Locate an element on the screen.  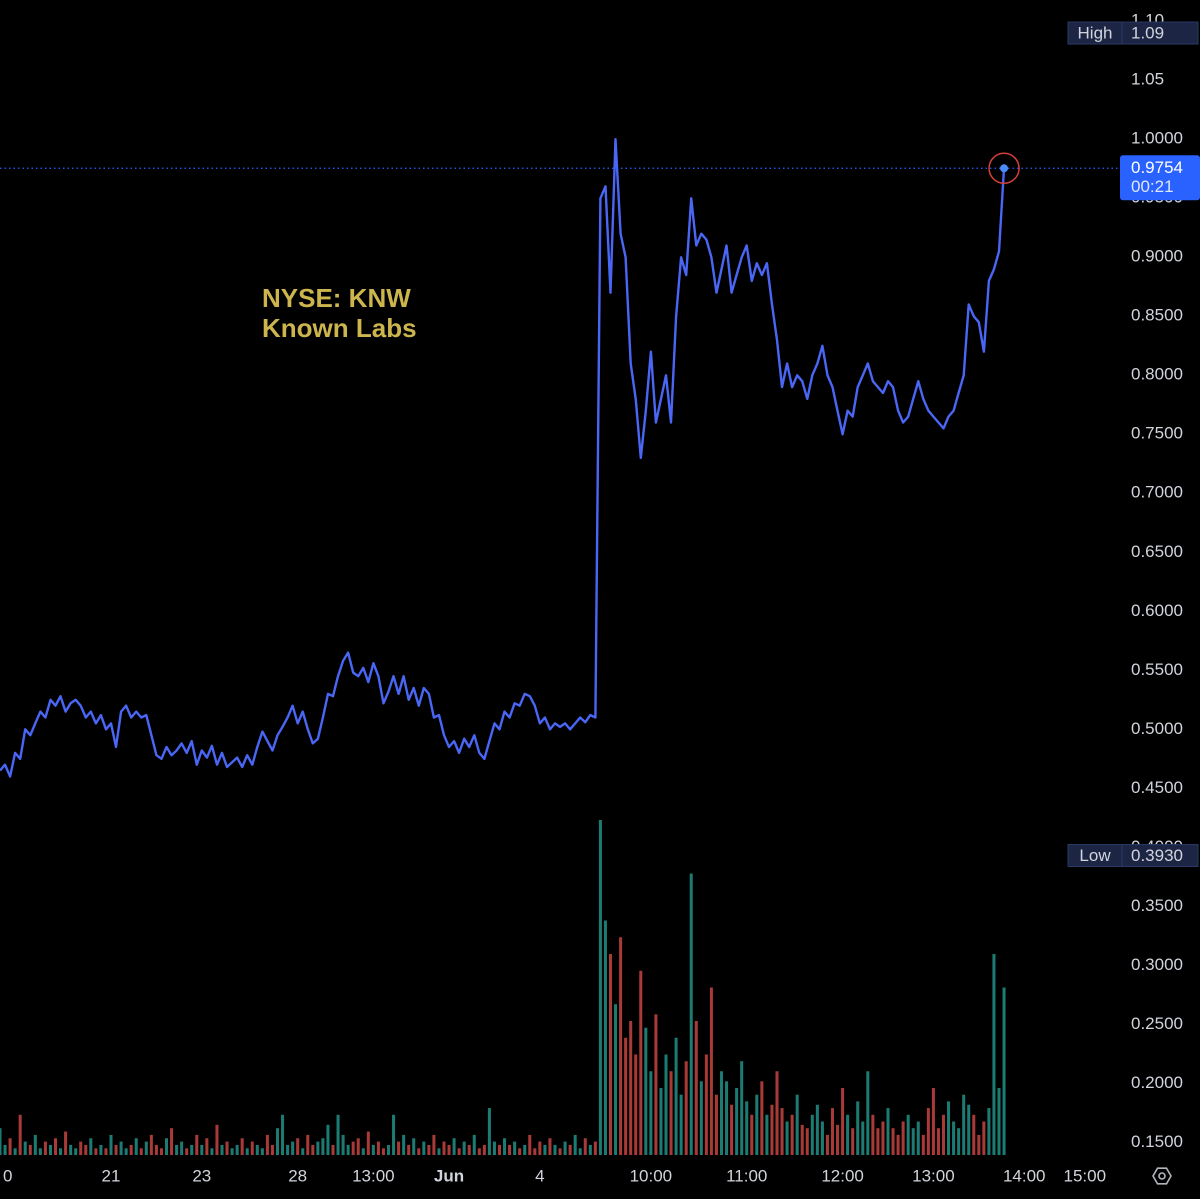
annotation: Known Labs is located at coordinates (339, 328).